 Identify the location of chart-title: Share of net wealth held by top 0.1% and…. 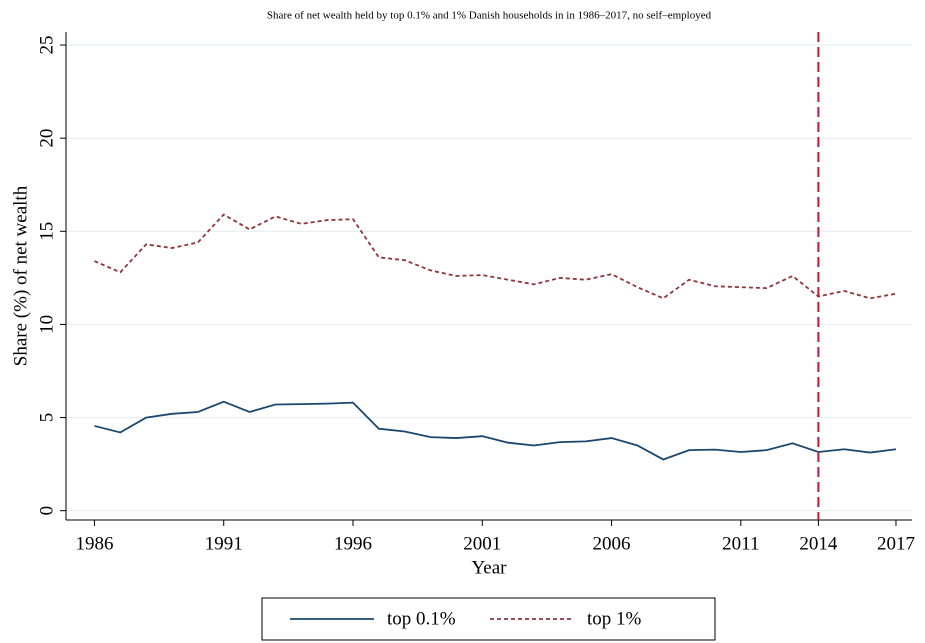
(489, 16).